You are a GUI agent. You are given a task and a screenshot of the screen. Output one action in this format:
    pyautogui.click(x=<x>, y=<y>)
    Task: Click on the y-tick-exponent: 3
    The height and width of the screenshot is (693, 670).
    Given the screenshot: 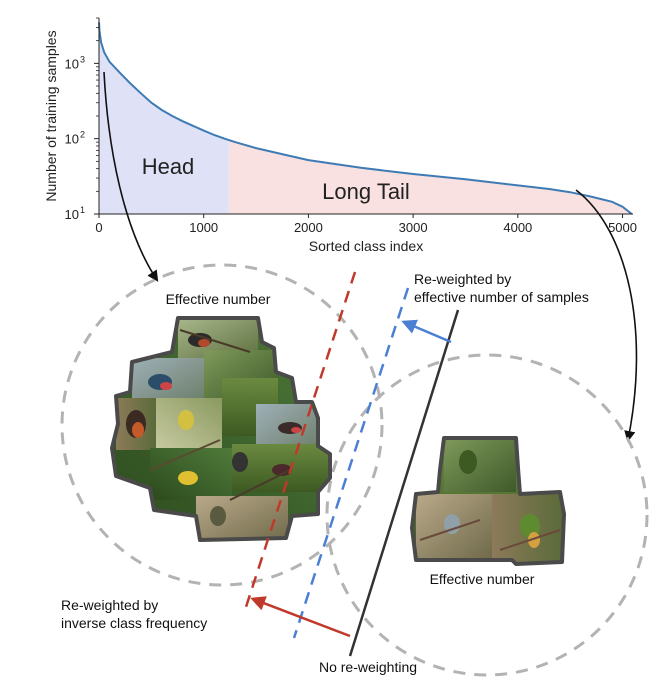 What is the action you would take?
    pyautogui.click(x=82, y=59)
    